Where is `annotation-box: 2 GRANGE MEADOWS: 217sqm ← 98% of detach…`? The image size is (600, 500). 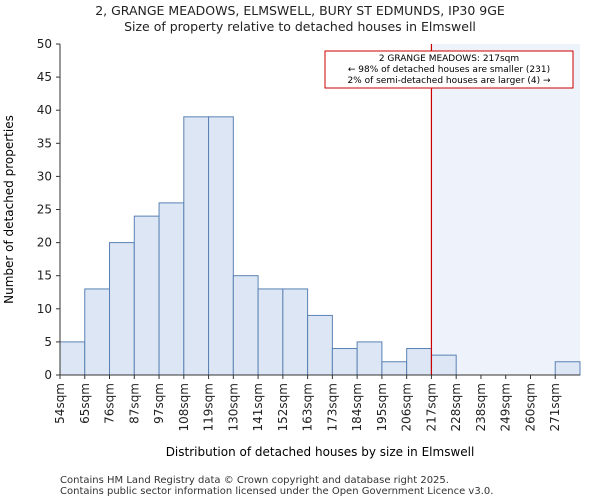
annotation-box: 2 GRANGE MEADOWS: 217sqm ← 98% of detach… is located at coordinates (449, 69).